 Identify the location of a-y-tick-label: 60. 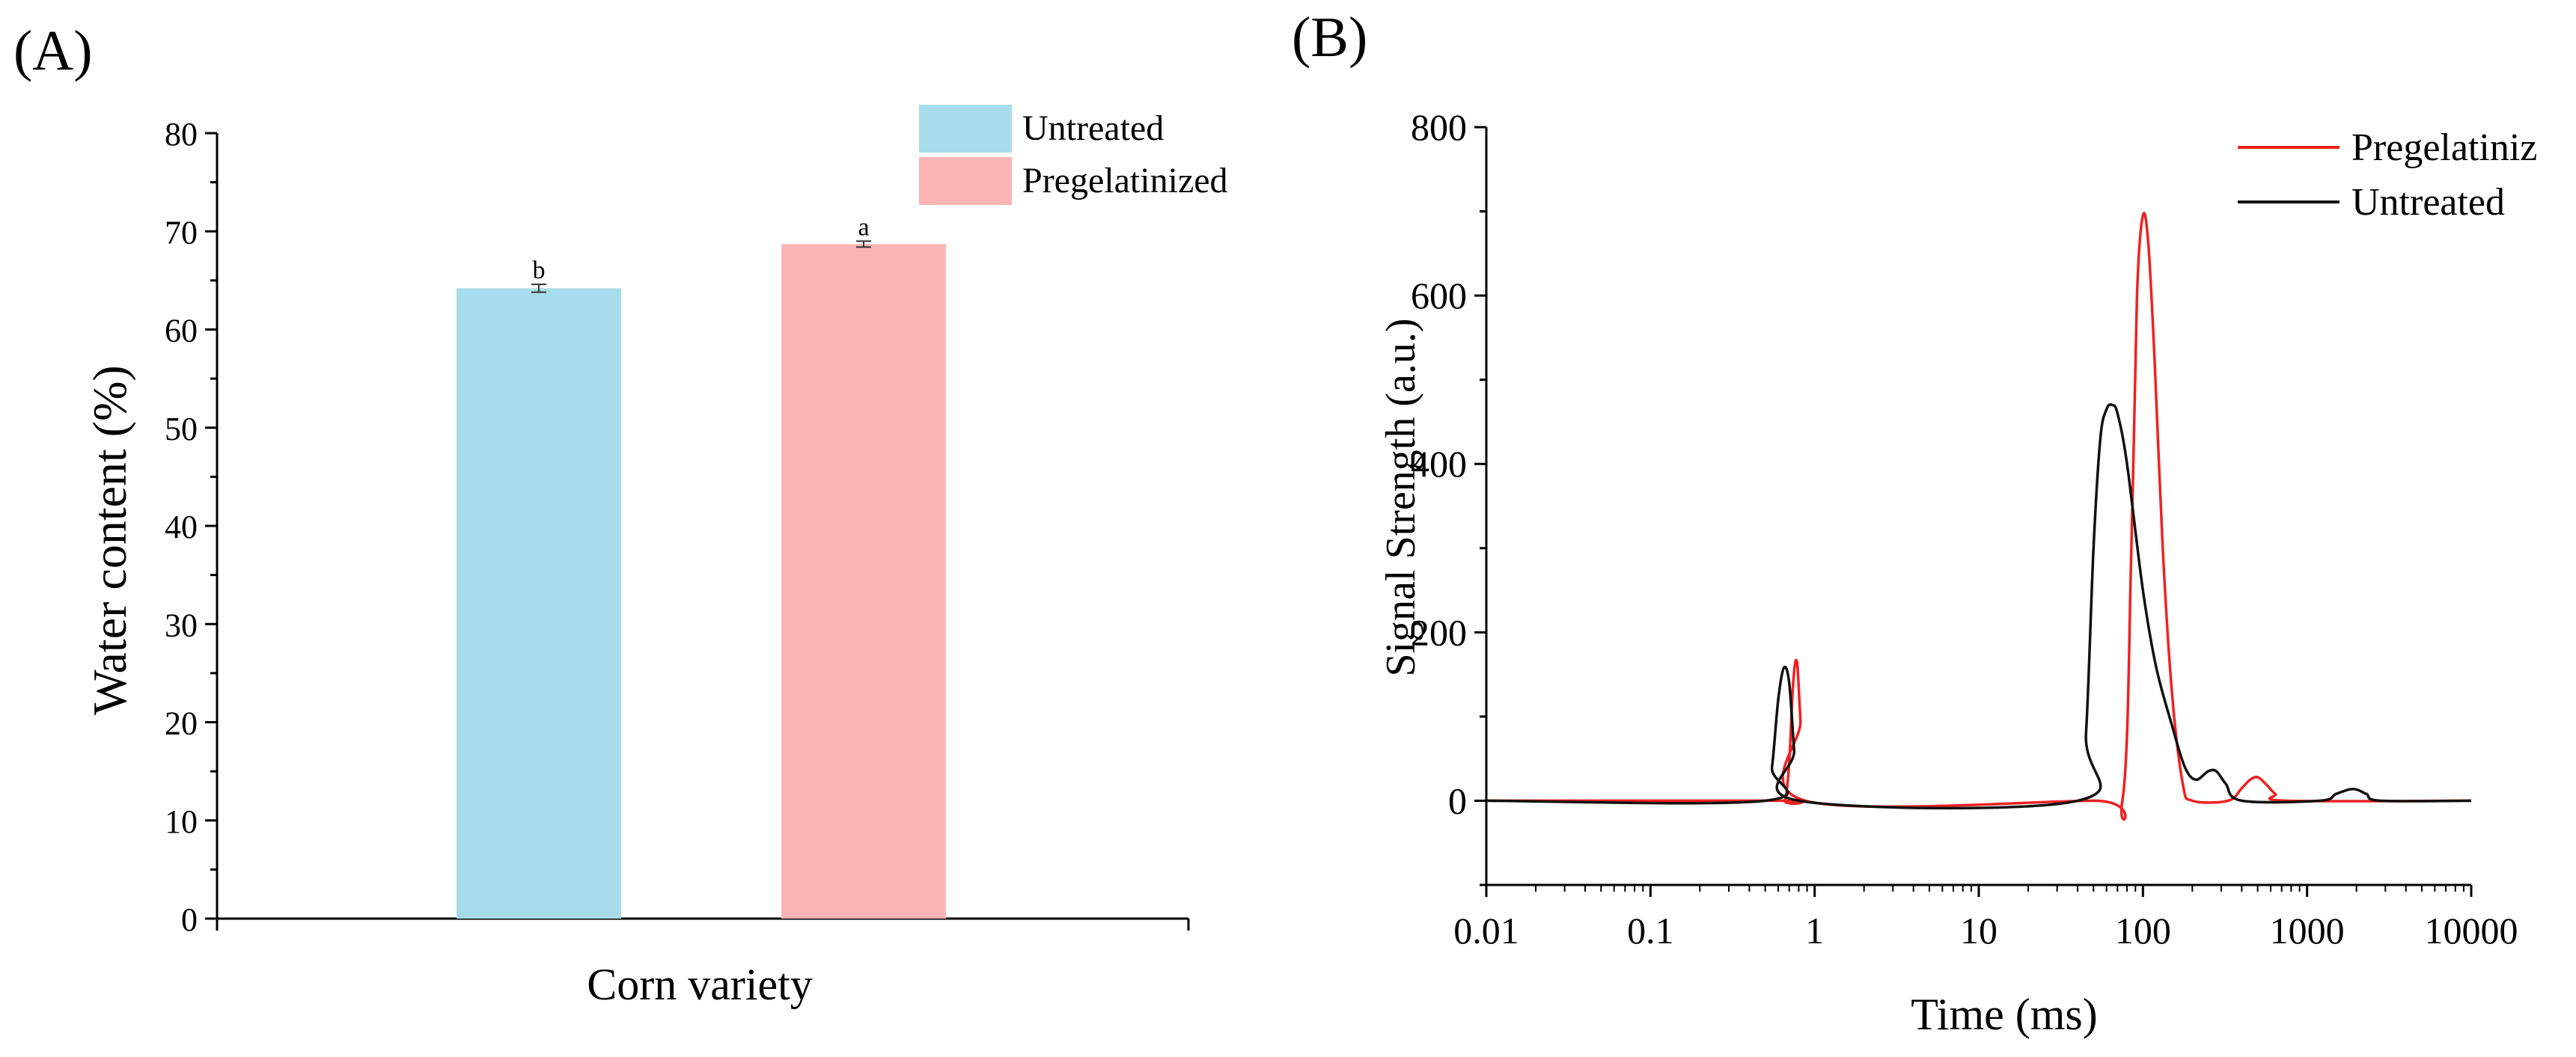
(181, 331).